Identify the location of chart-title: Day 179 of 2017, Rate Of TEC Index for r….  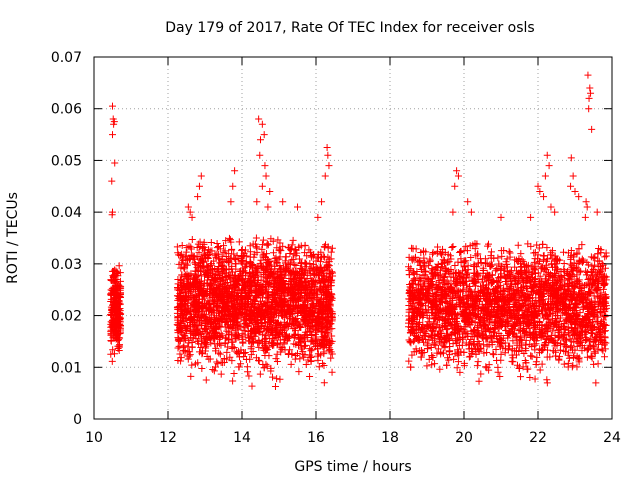
(349, 28).